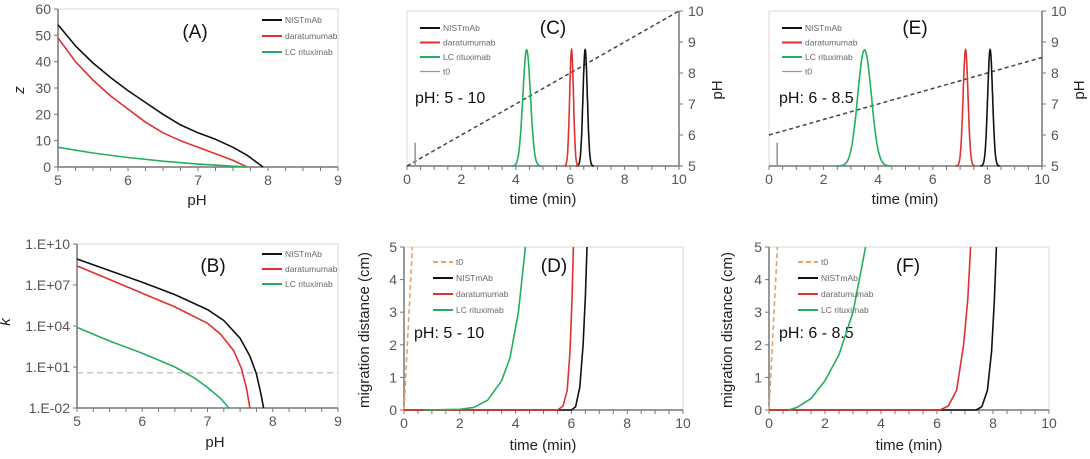  What do you see at coordinates (43, 141) in the screenshot?
I see `y-tick-label: 10` at bounding box center [43, 141].